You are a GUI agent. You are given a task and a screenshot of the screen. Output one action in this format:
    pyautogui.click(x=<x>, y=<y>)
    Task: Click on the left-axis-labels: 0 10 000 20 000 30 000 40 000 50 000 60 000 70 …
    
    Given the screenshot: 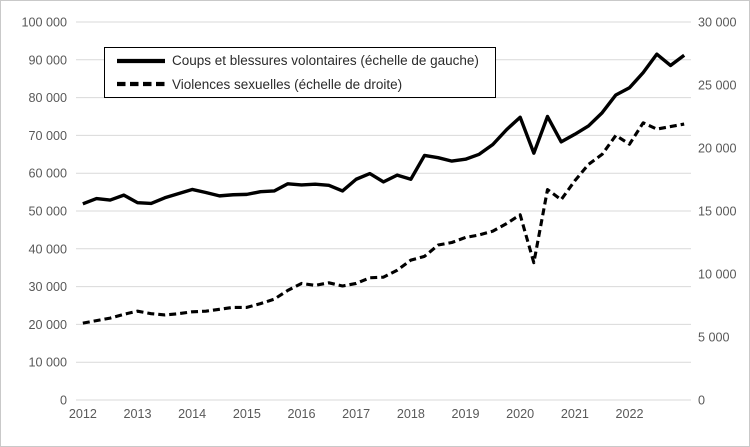 What is the action you would take?
    pyautogui.click(x=44, y=212)
    